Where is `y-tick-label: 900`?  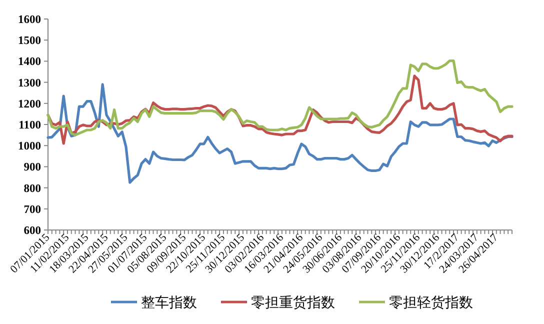
y-tick-label: 900 is located at coordinates (33, 168).